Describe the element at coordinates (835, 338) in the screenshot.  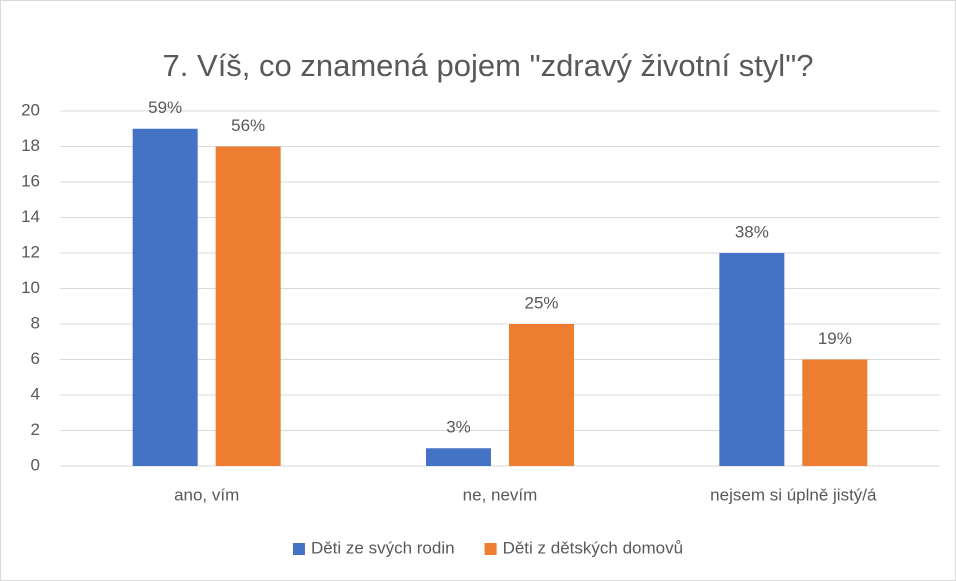
I see `data-label: 19%` at that location.